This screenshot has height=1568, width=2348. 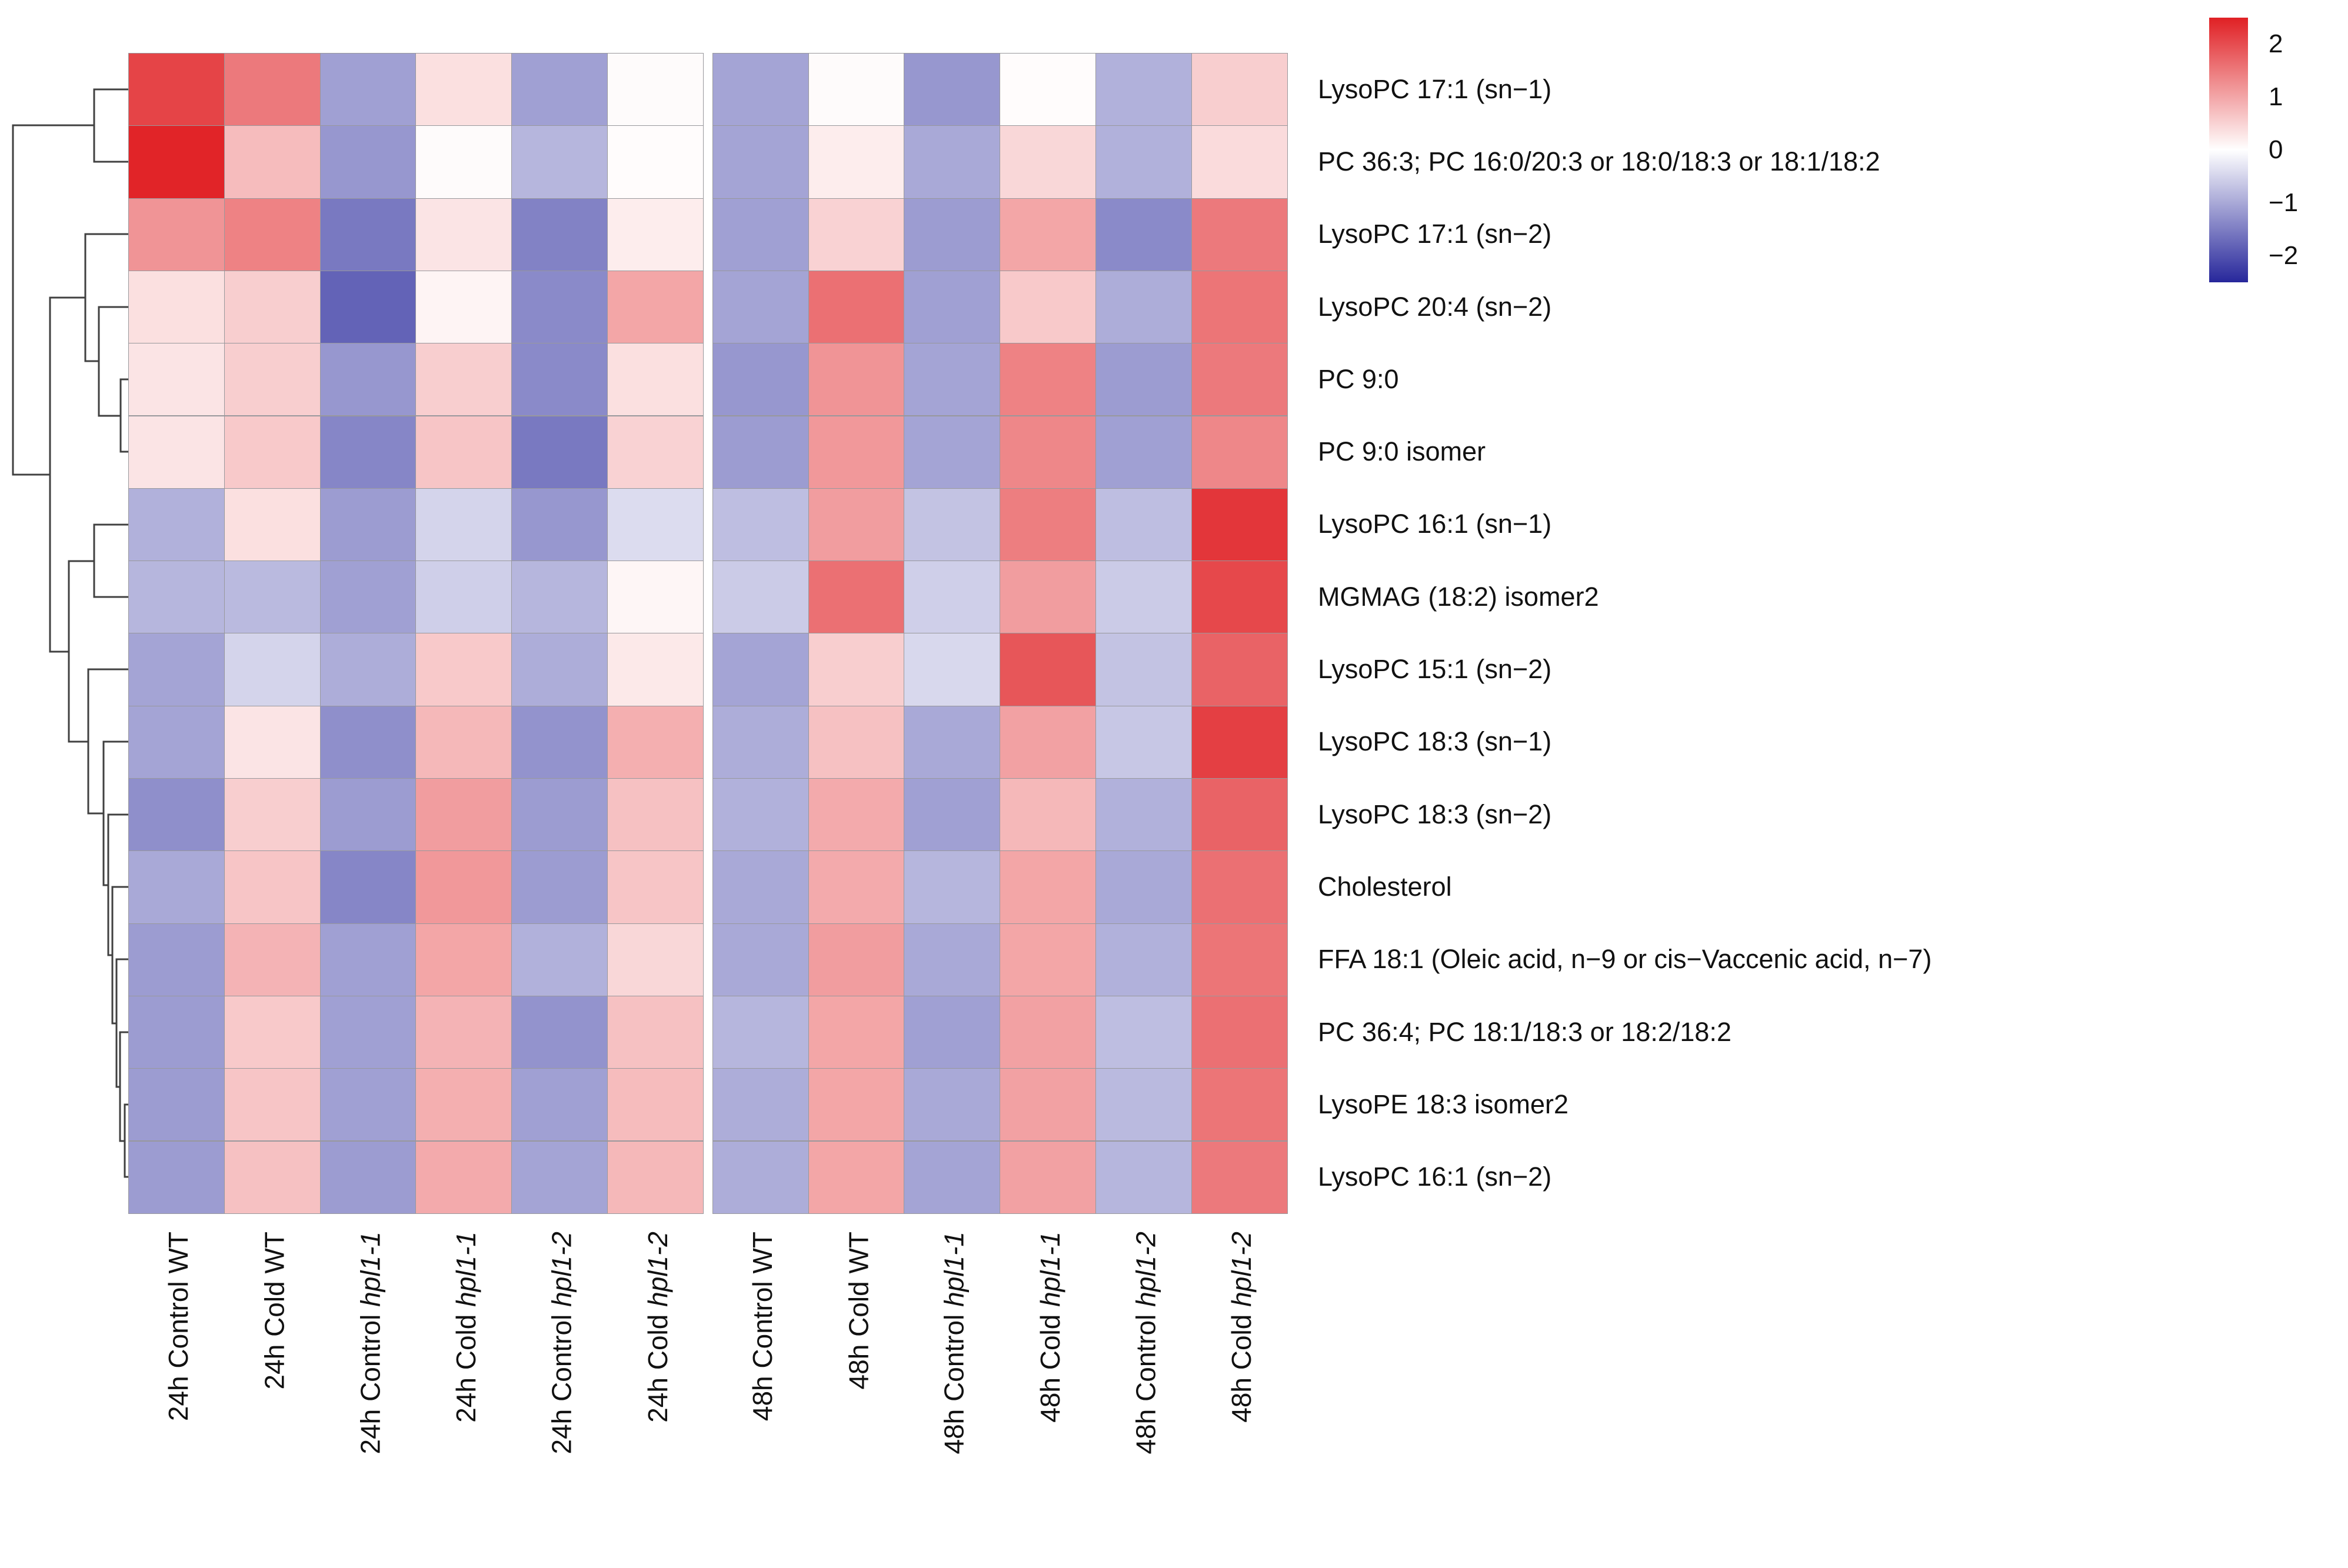 What do you see at coordinates (2284, 202) in the screenshot?
I see `color-scale-tick-label: −1` at bounding box center [2284, 202].